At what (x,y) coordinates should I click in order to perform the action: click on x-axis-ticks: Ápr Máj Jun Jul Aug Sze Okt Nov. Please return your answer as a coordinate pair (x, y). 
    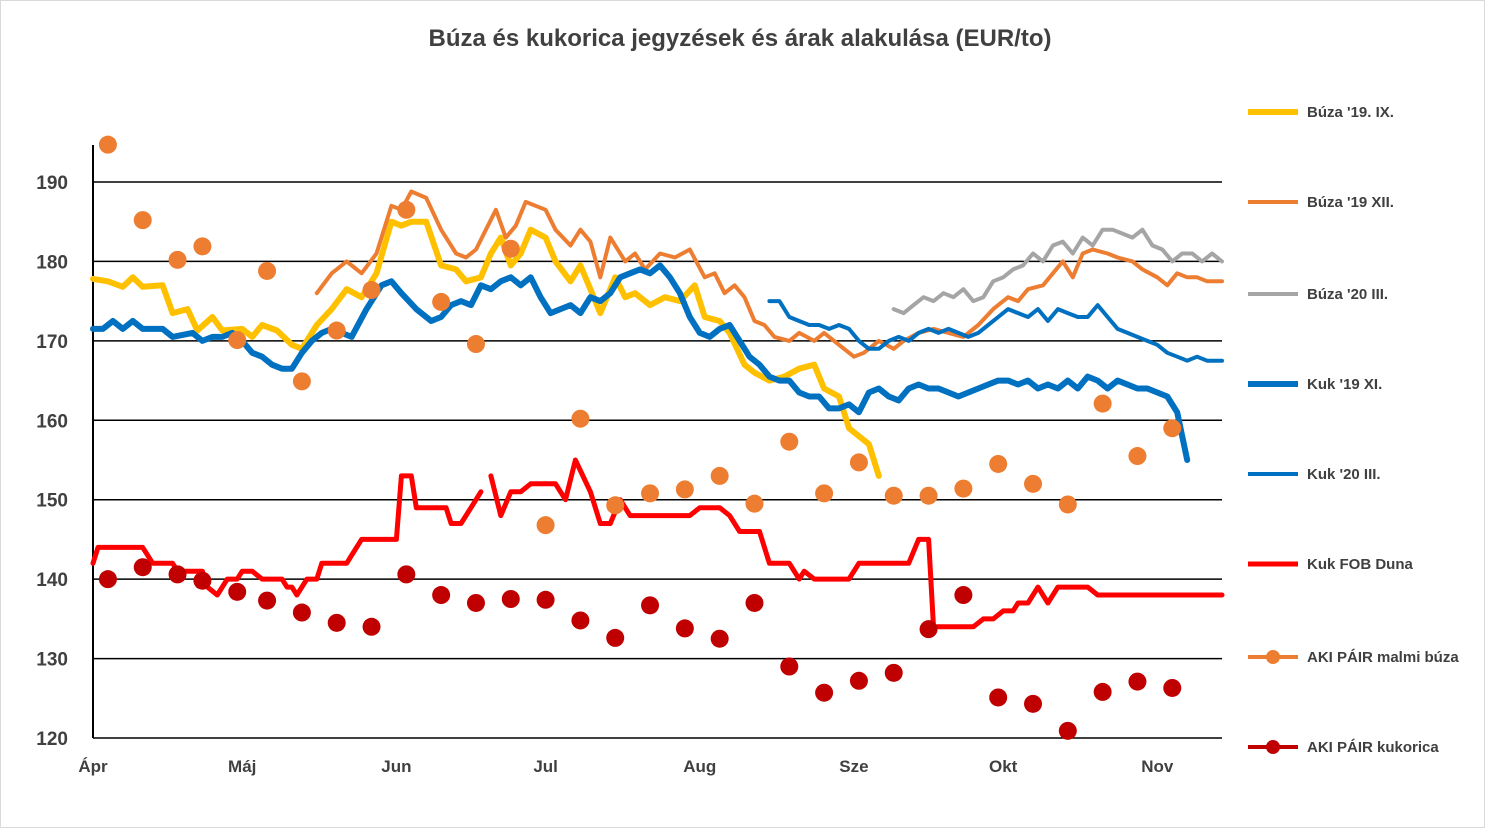
    Looking at the image, I should click on (626, 766).